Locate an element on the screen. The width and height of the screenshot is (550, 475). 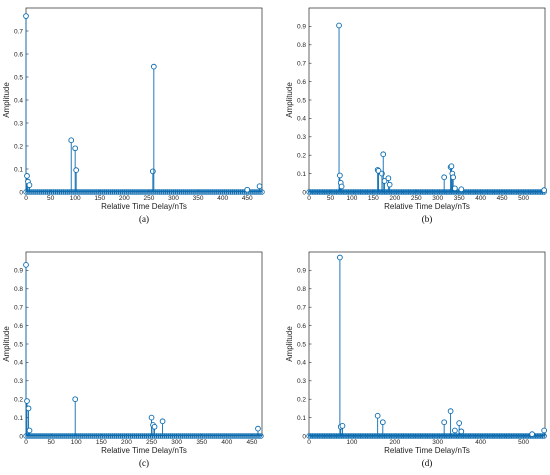
x-tick-label: 500 is located at coordinates (523, 442).